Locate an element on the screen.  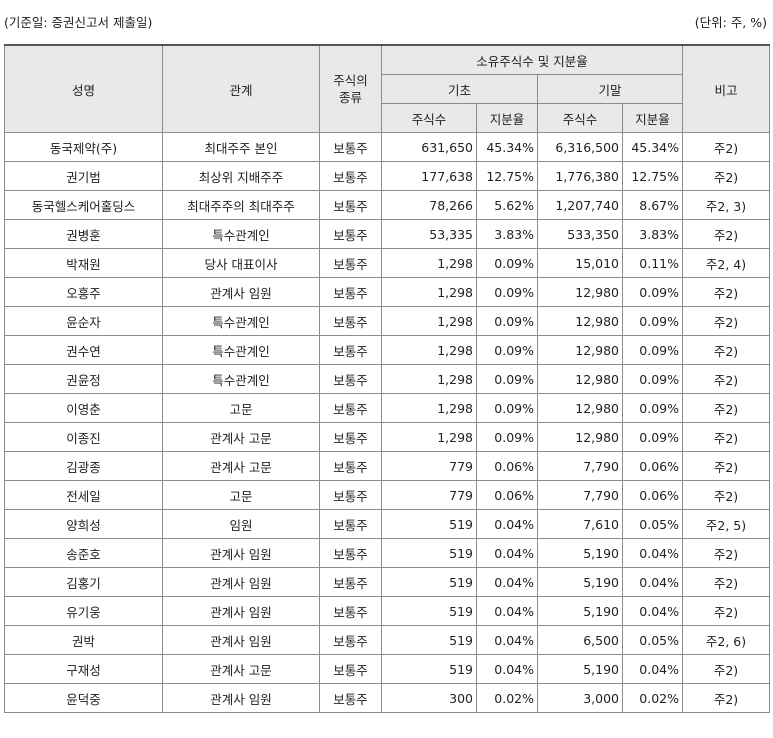
header-stock-type: 주식의 종류 is located at coordinates (350, 88).